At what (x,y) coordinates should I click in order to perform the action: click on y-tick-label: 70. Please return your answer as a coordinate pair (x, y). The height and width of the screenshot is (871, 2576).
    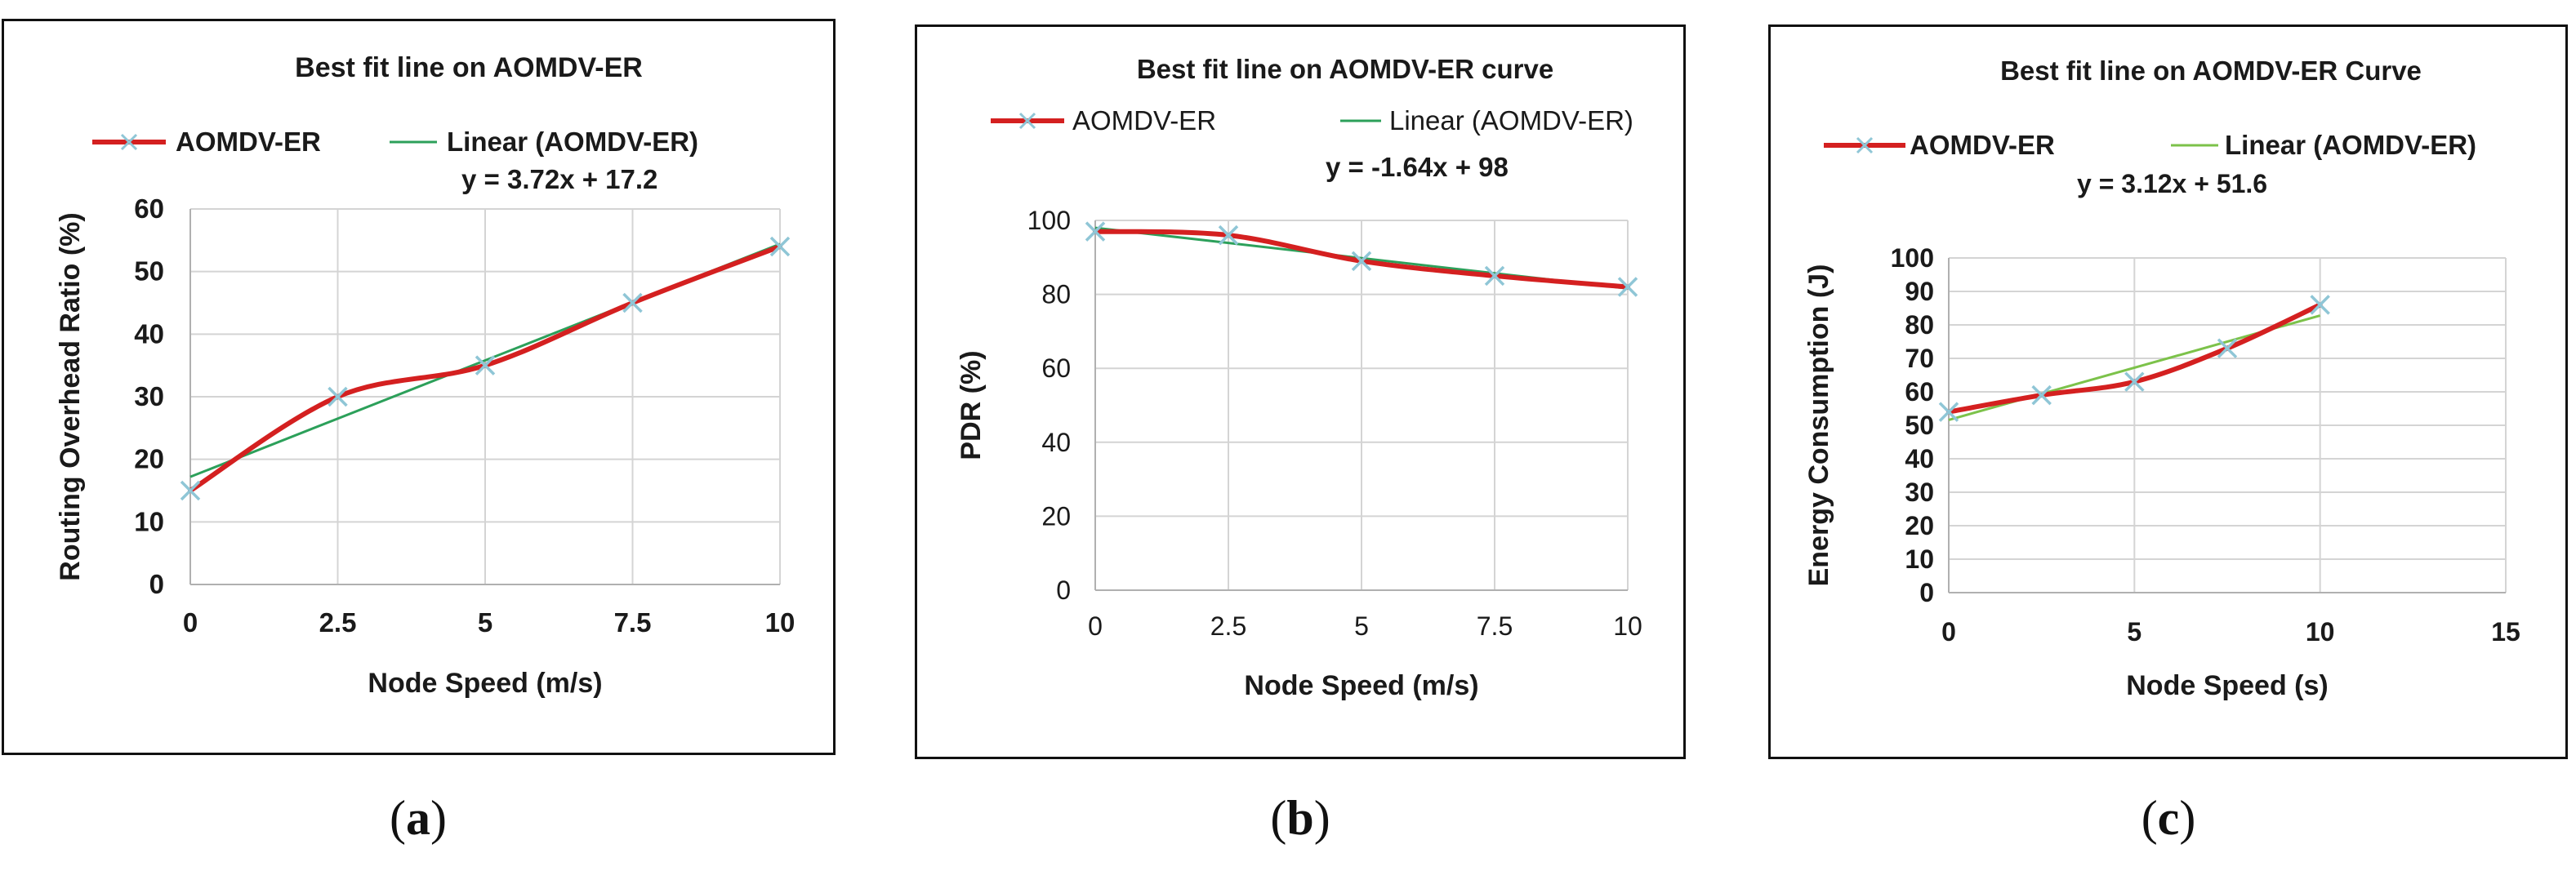
    Looking at the image, I should click on (1919, 358).